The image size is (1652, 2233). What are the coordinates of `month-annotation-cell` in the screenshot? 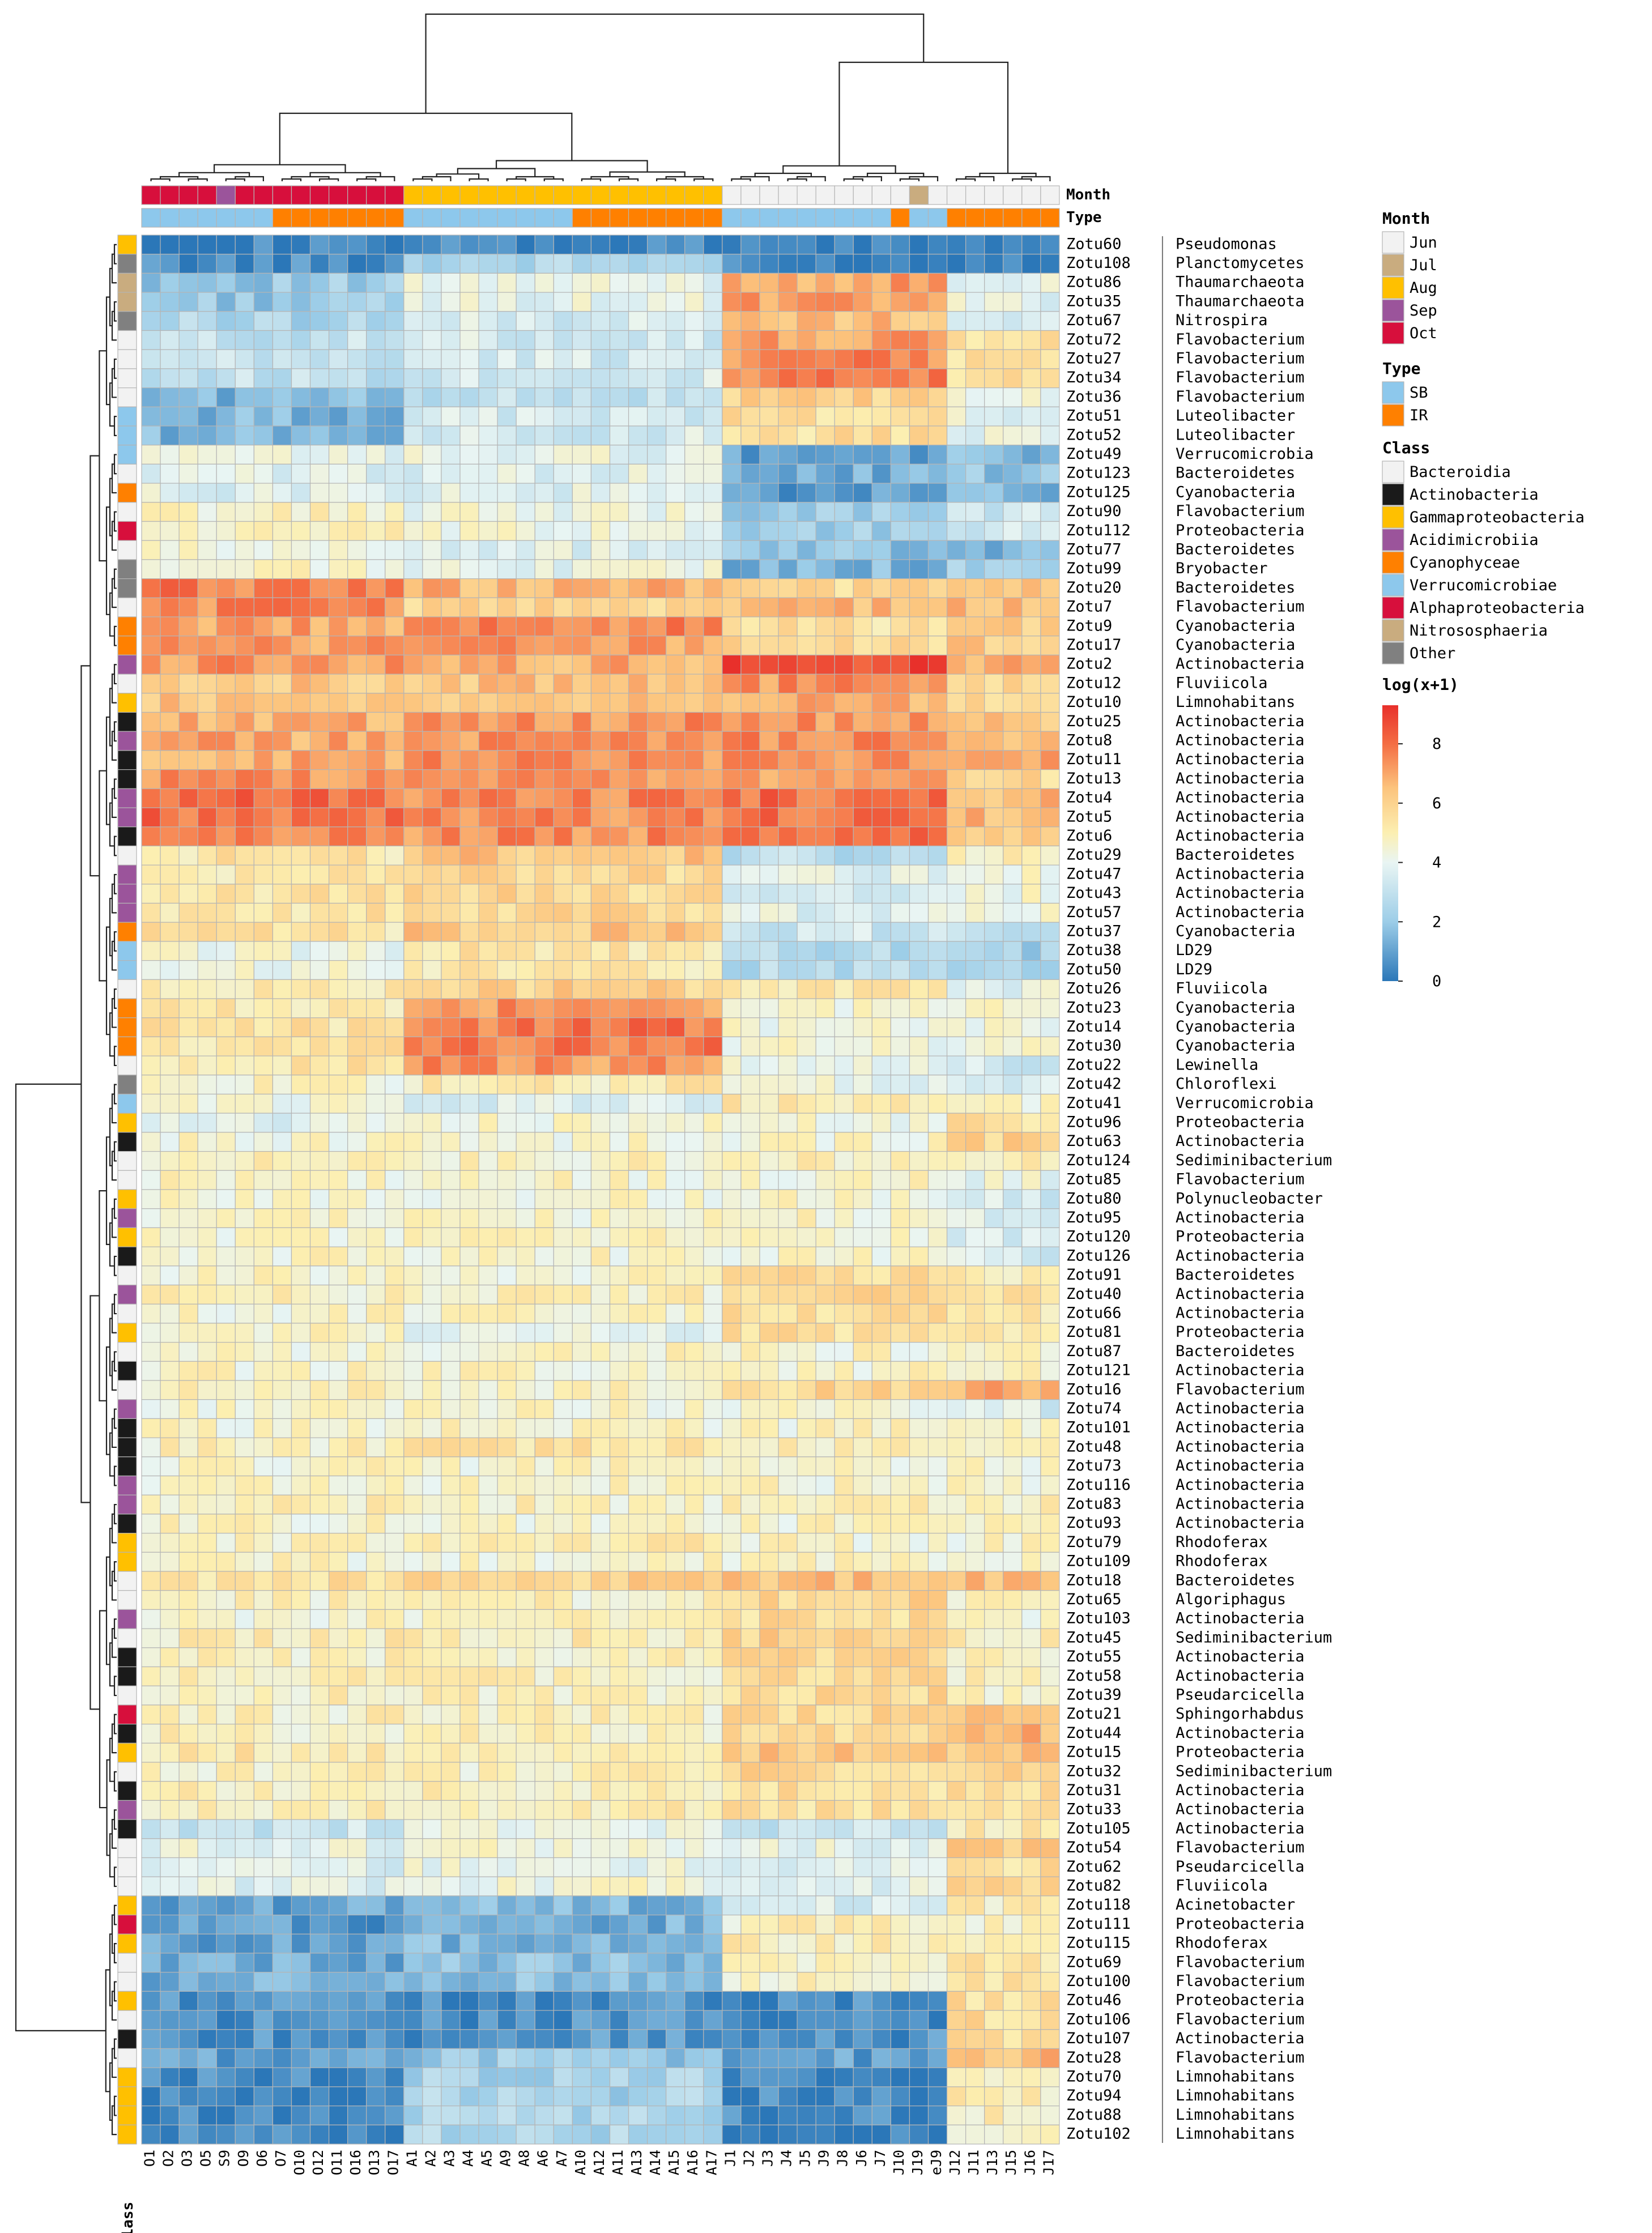 It's located at (563, 195).